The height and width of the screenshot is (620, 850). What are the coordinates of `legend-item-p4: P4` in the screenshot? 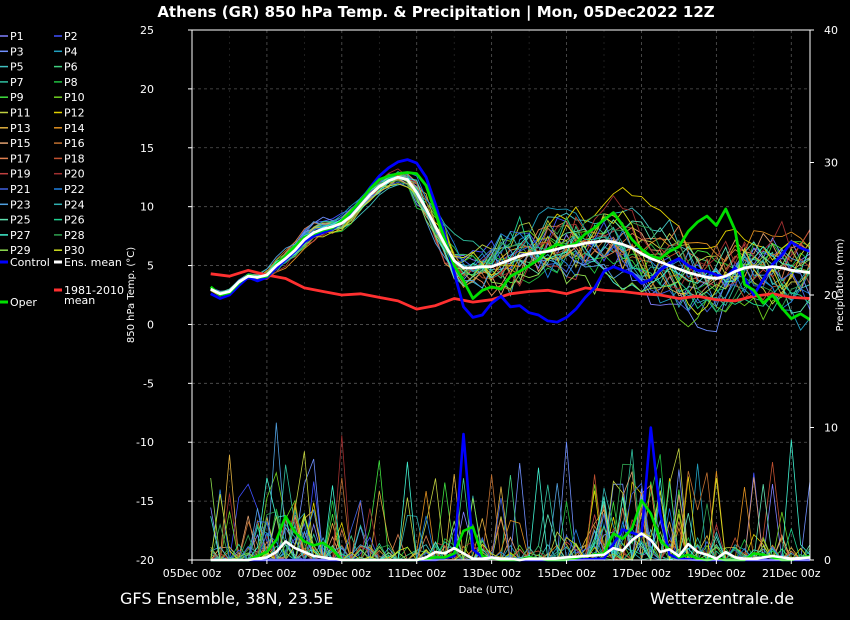 It's located at (66, 51).